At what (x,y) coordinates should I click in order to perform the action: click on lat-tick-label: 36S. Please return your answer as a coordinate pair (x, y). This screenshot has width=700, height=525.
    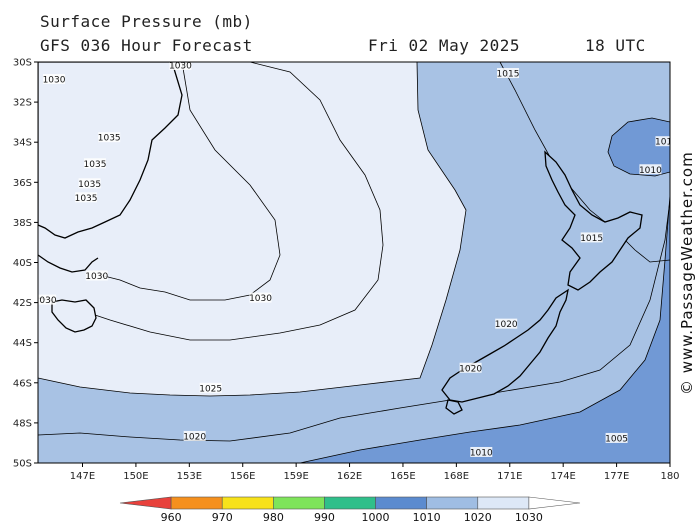
    Looking at the image, I should click on (22, 183).